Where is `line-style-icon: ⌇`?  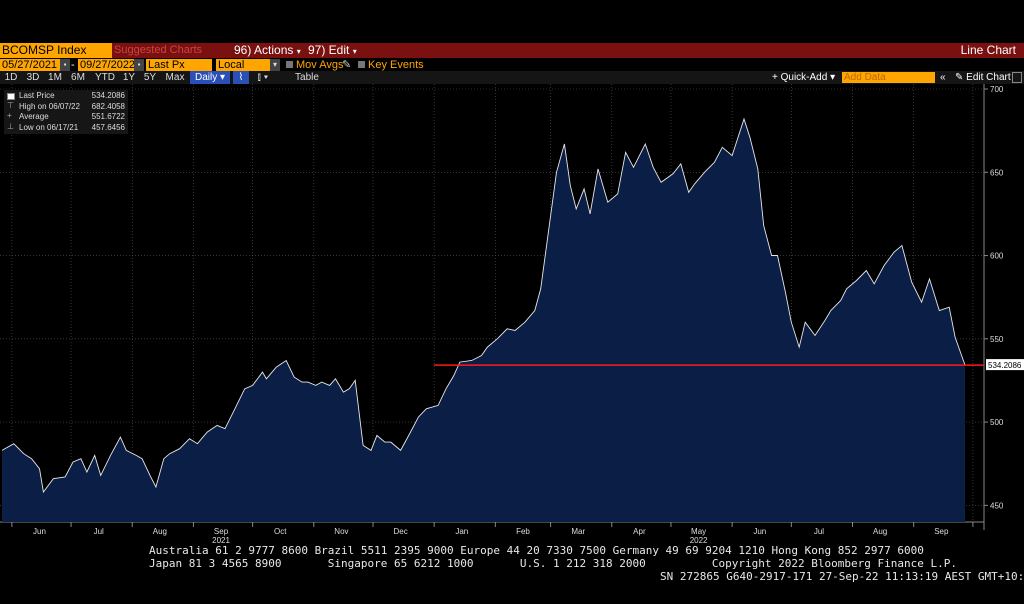 line-style-icon: ⌇ is located at coordinates (241, 77).